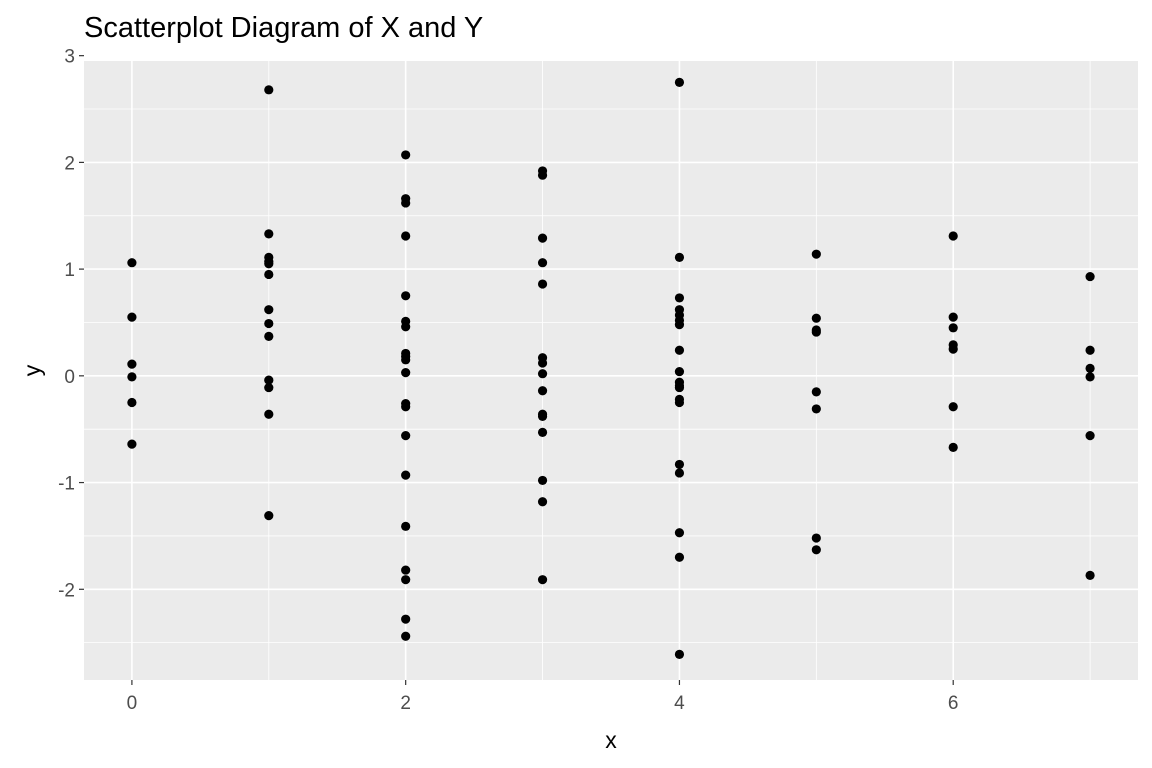 This screenshot has height=768, width=1152. I want to click on y-tick-label: 0, so click(69, 377).